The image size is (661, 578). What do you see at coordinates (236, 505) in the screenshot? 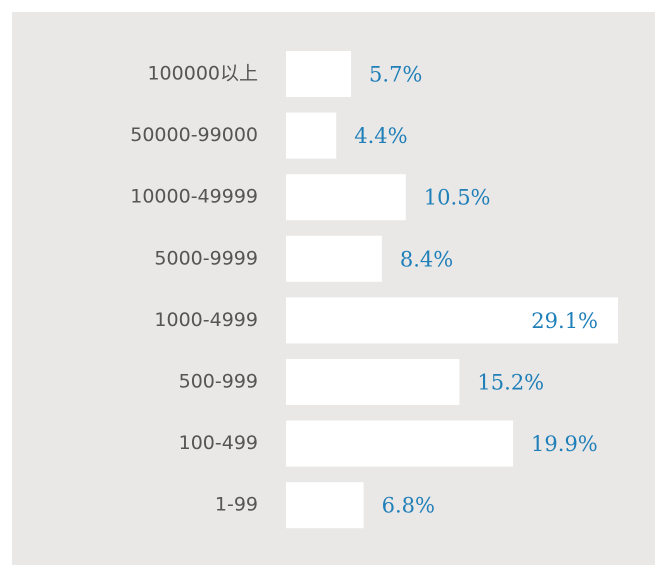
I see `category-label: 1-99` at bounding box center [236, 505].